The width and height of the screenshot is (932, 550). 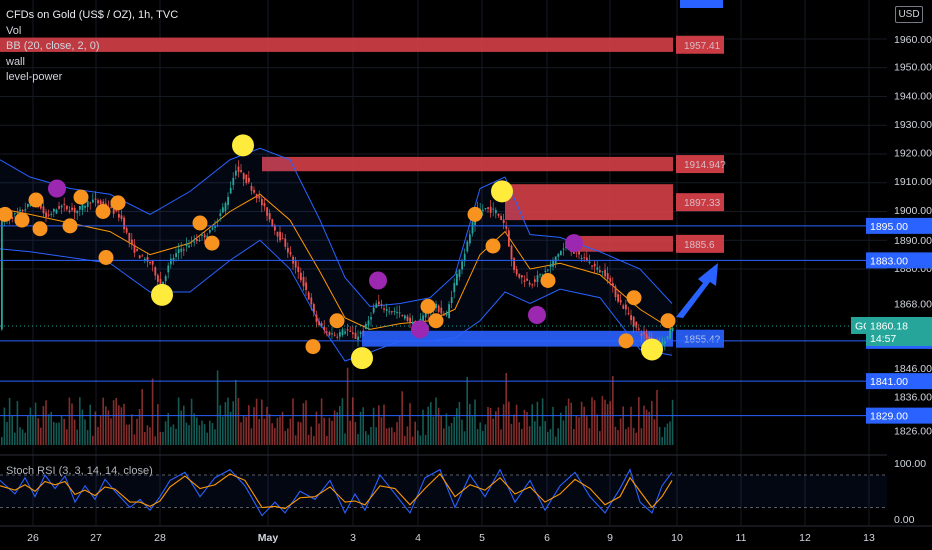 What do you see at coordinates (700, 202) in the screenshot?
I see `zone-label-box` at bounding box center [700, 202].